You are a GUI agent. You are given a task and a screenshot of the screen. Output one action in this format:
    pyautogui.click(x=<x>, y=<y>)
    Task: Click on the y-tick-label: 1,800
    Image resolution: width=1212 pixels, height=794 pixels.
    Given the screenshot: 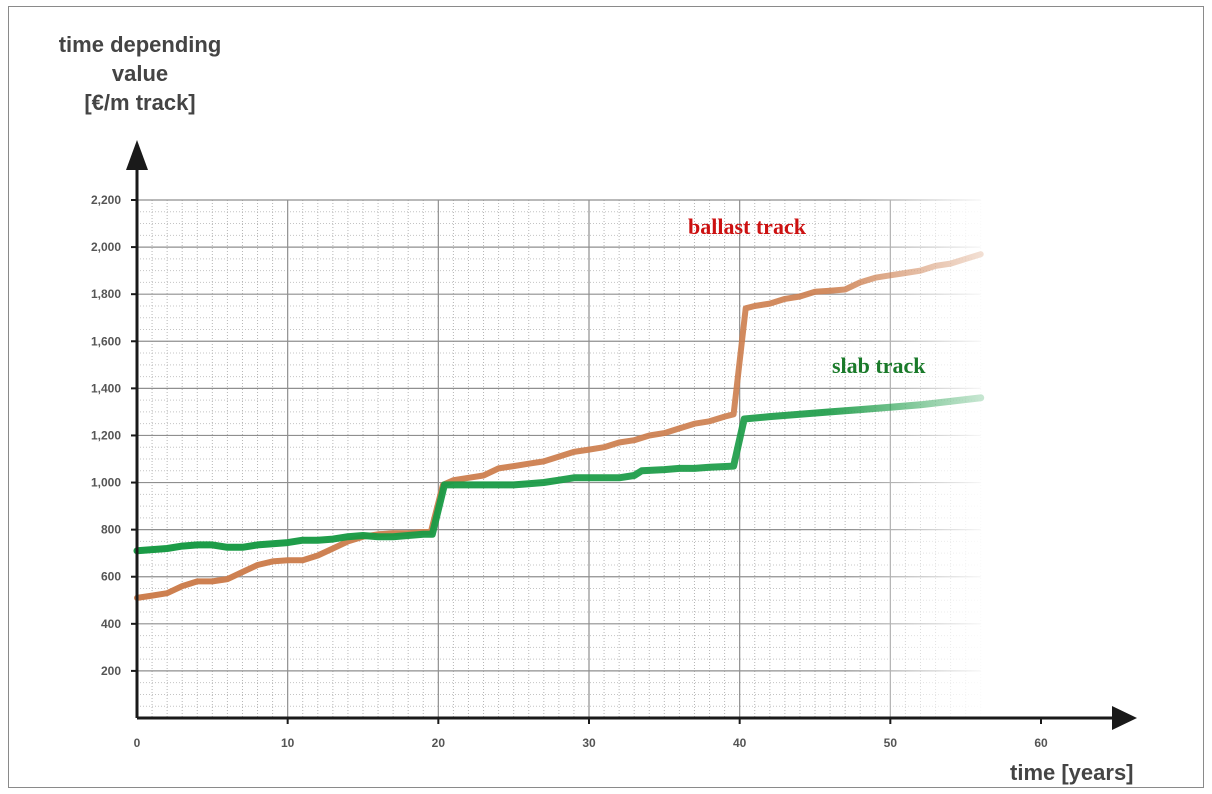 What is the action you would take?
    pyautogui.click(x=106, y=294)
    